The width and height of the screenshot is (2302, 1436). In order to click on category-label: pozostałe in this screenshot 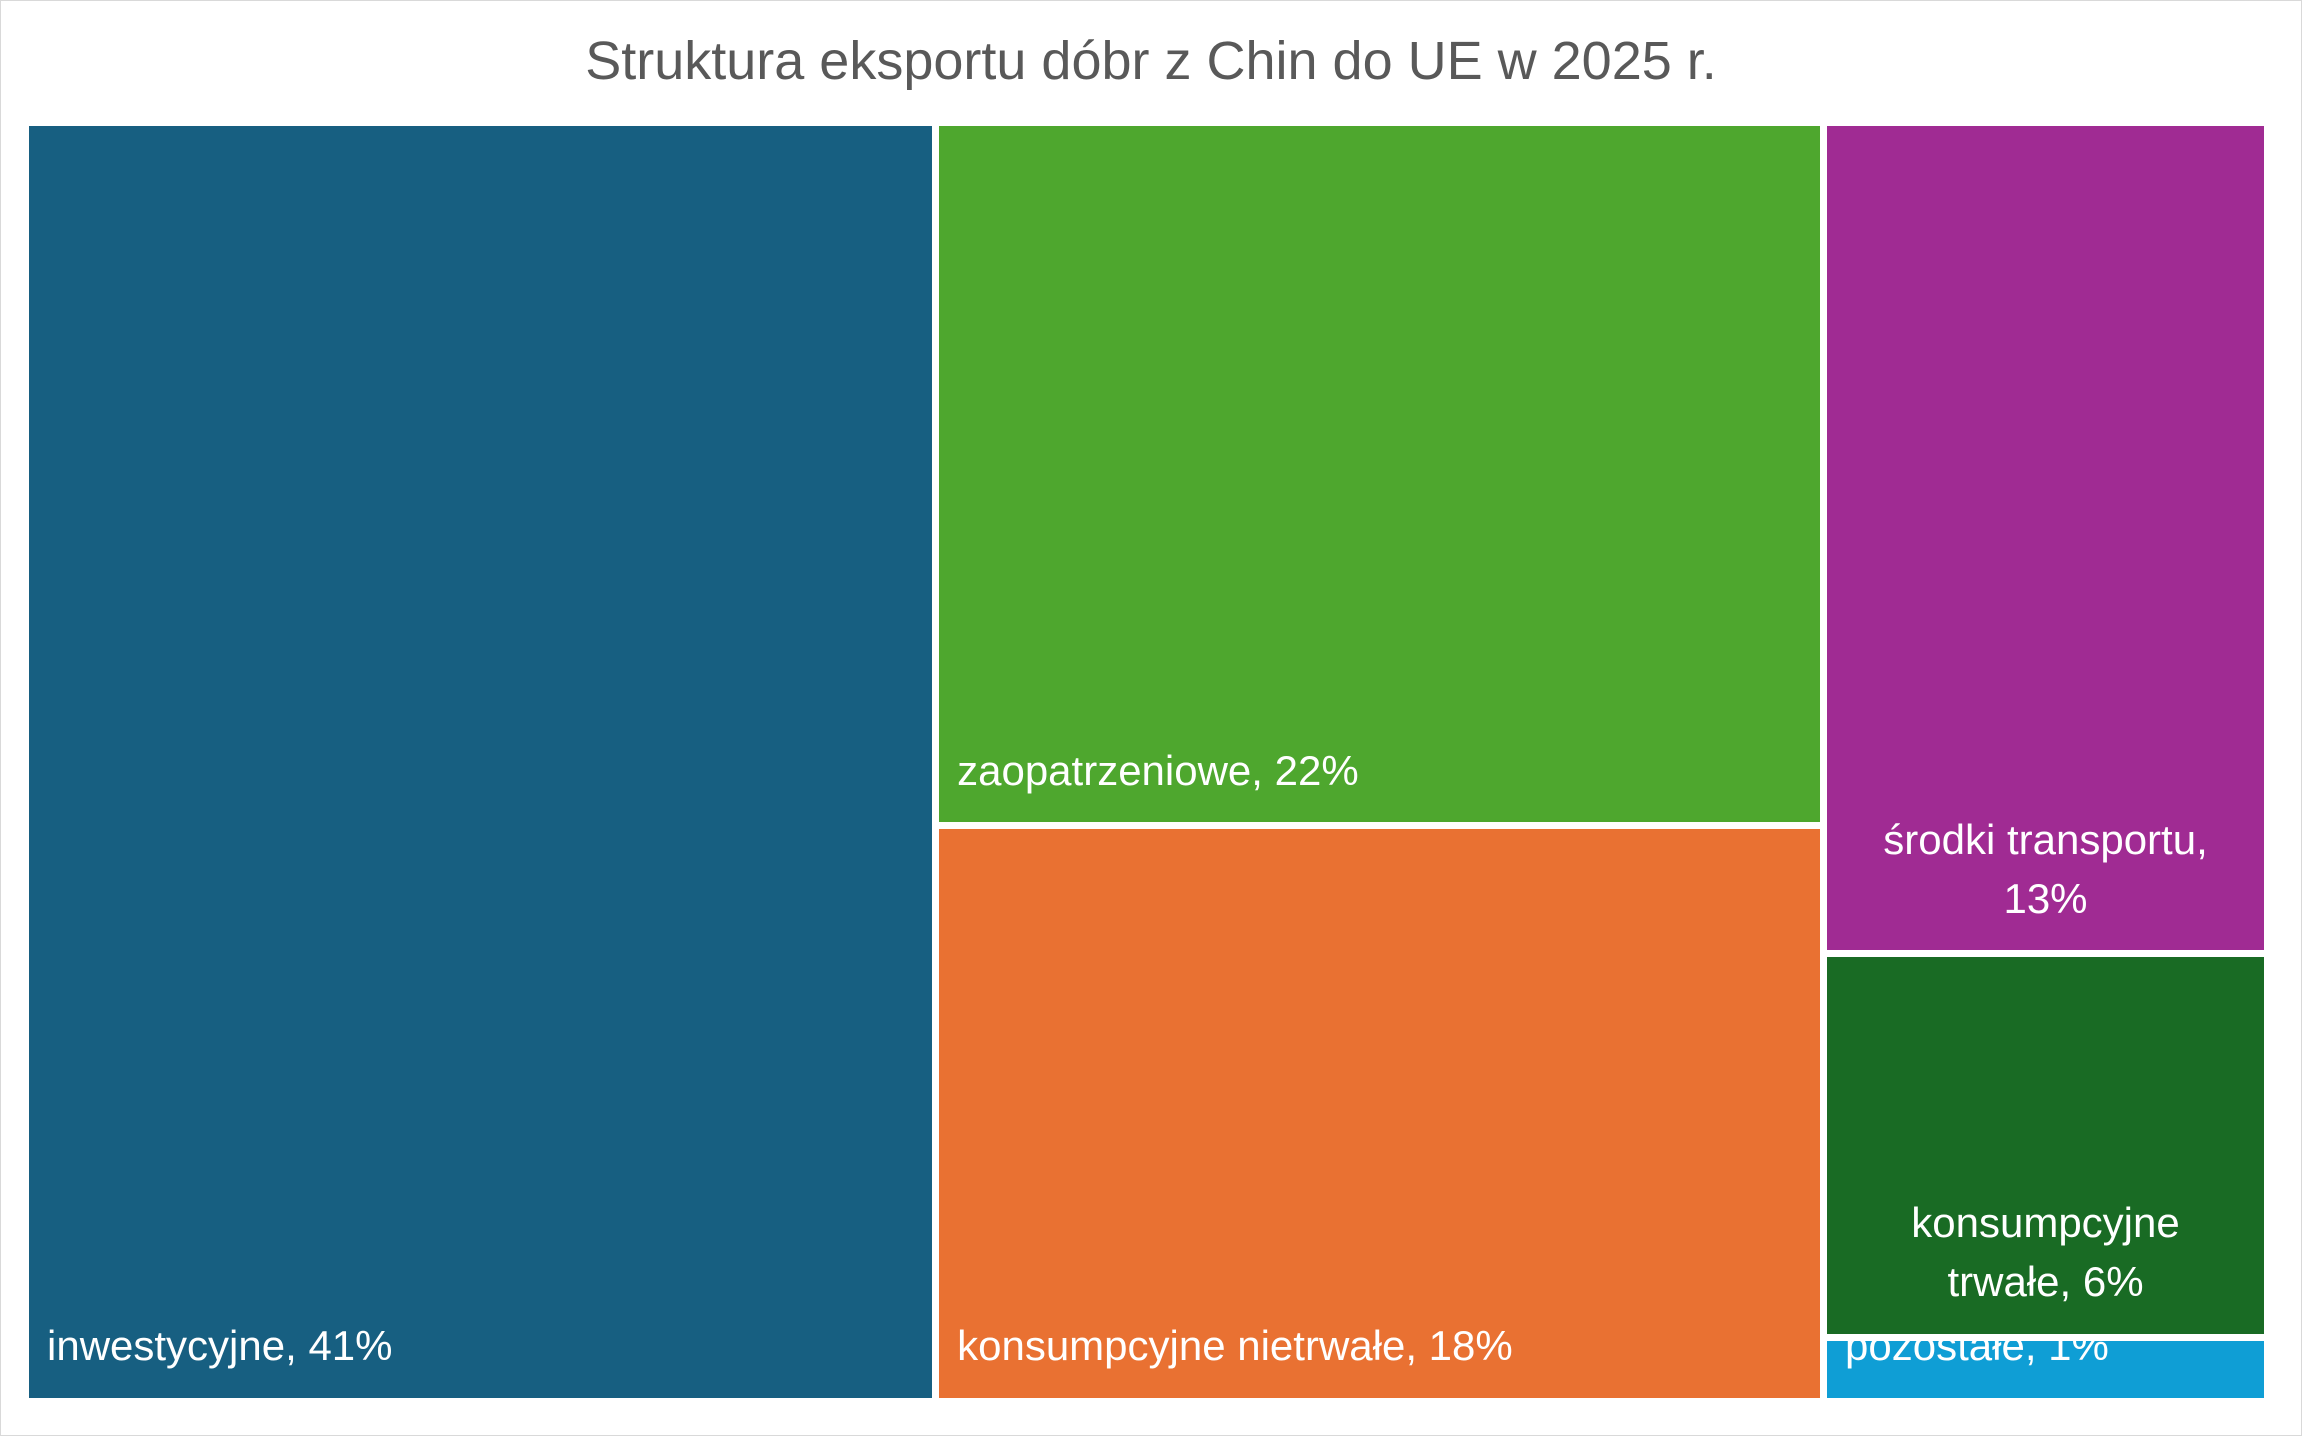, I will do `click(1935, 1355)`.